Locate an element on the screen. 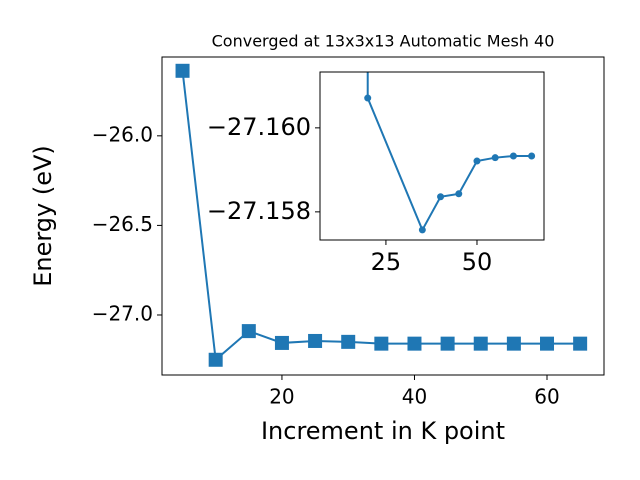 This screenshot has height=480, width=640. axes-frame is located at coordinates (432, 156).